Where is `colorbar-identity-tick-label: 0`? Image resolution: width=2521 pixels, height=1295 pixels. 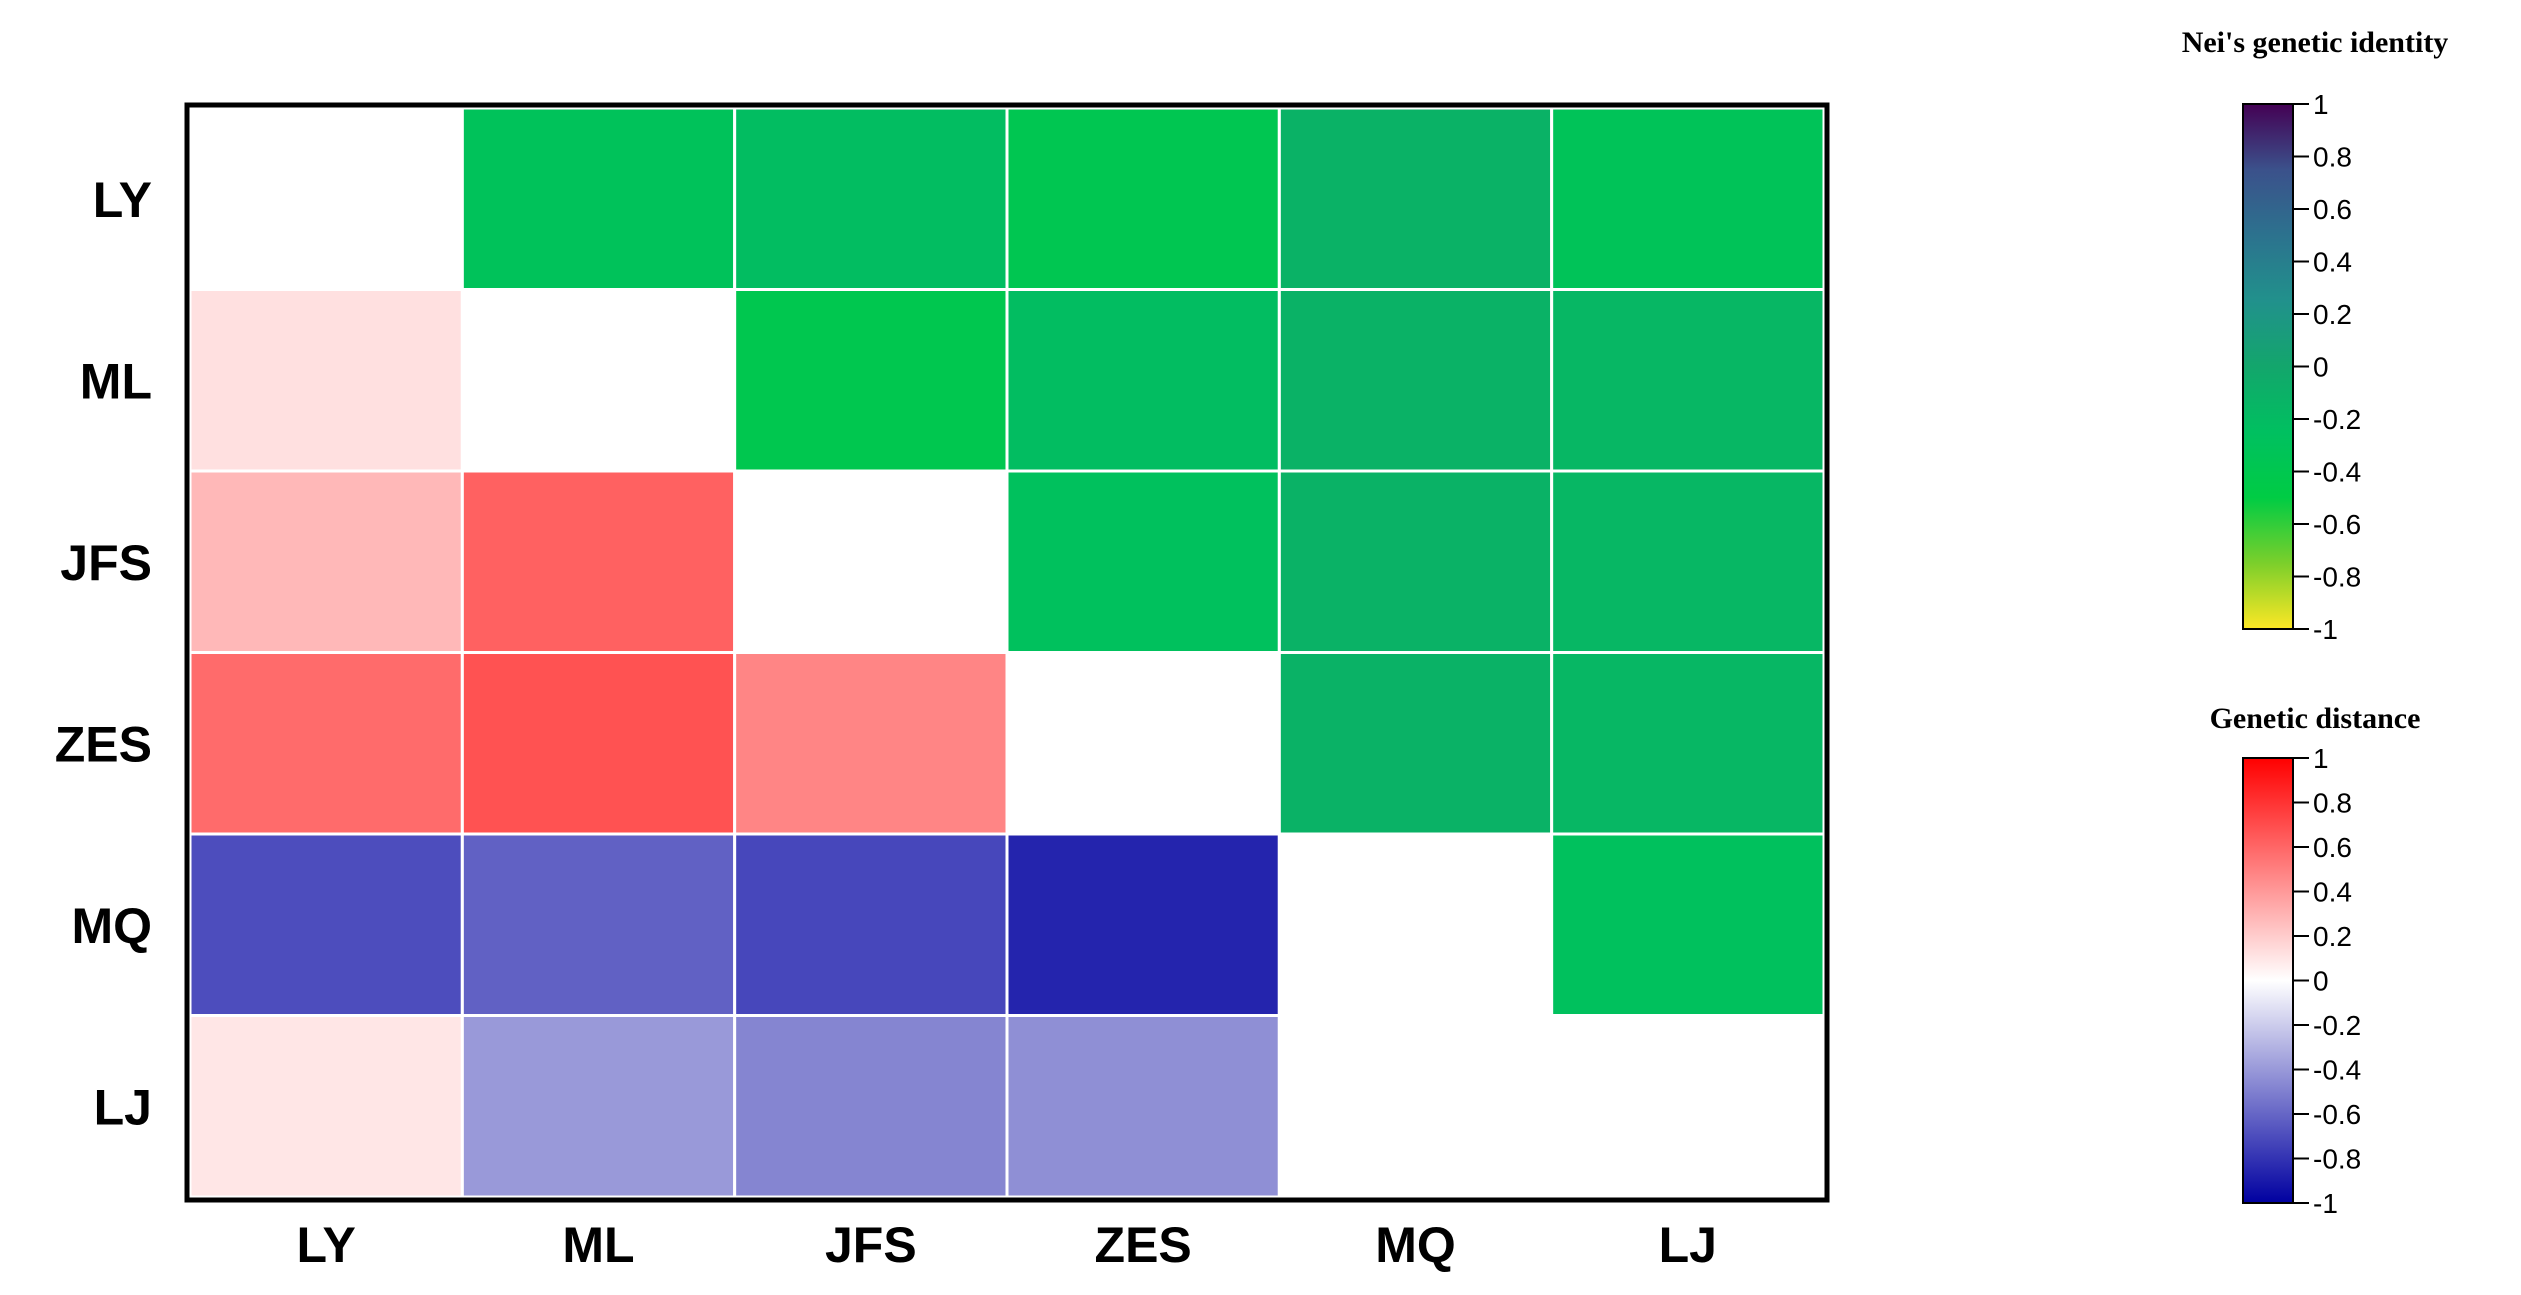 colorbar-identity-tick-label: 0 is located at coordinates (2321, 367).